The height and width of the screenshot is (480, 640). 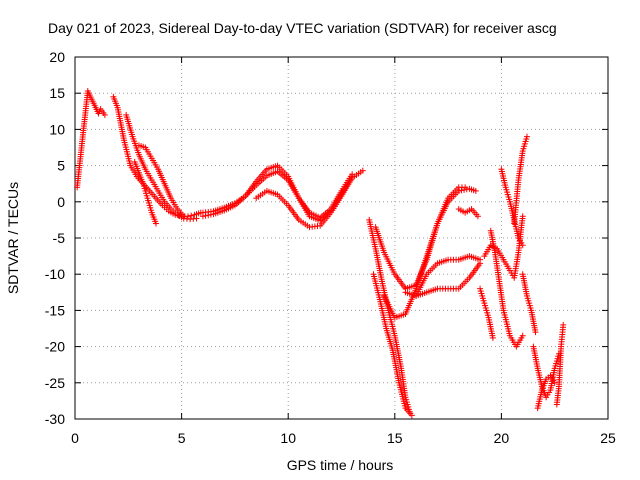 I want to click on y-tick-label: -30, so click(x=55, y=419).